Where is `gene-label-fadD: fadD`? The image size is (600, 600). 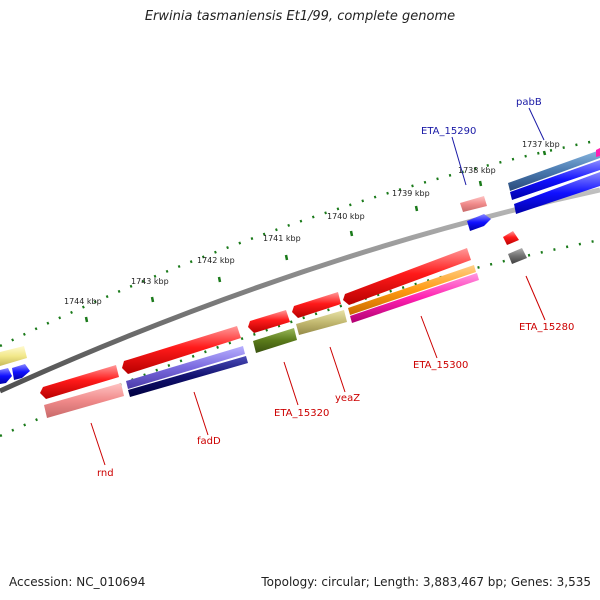
gene-label-fadD: fadD is located at coordinates (209, 441).